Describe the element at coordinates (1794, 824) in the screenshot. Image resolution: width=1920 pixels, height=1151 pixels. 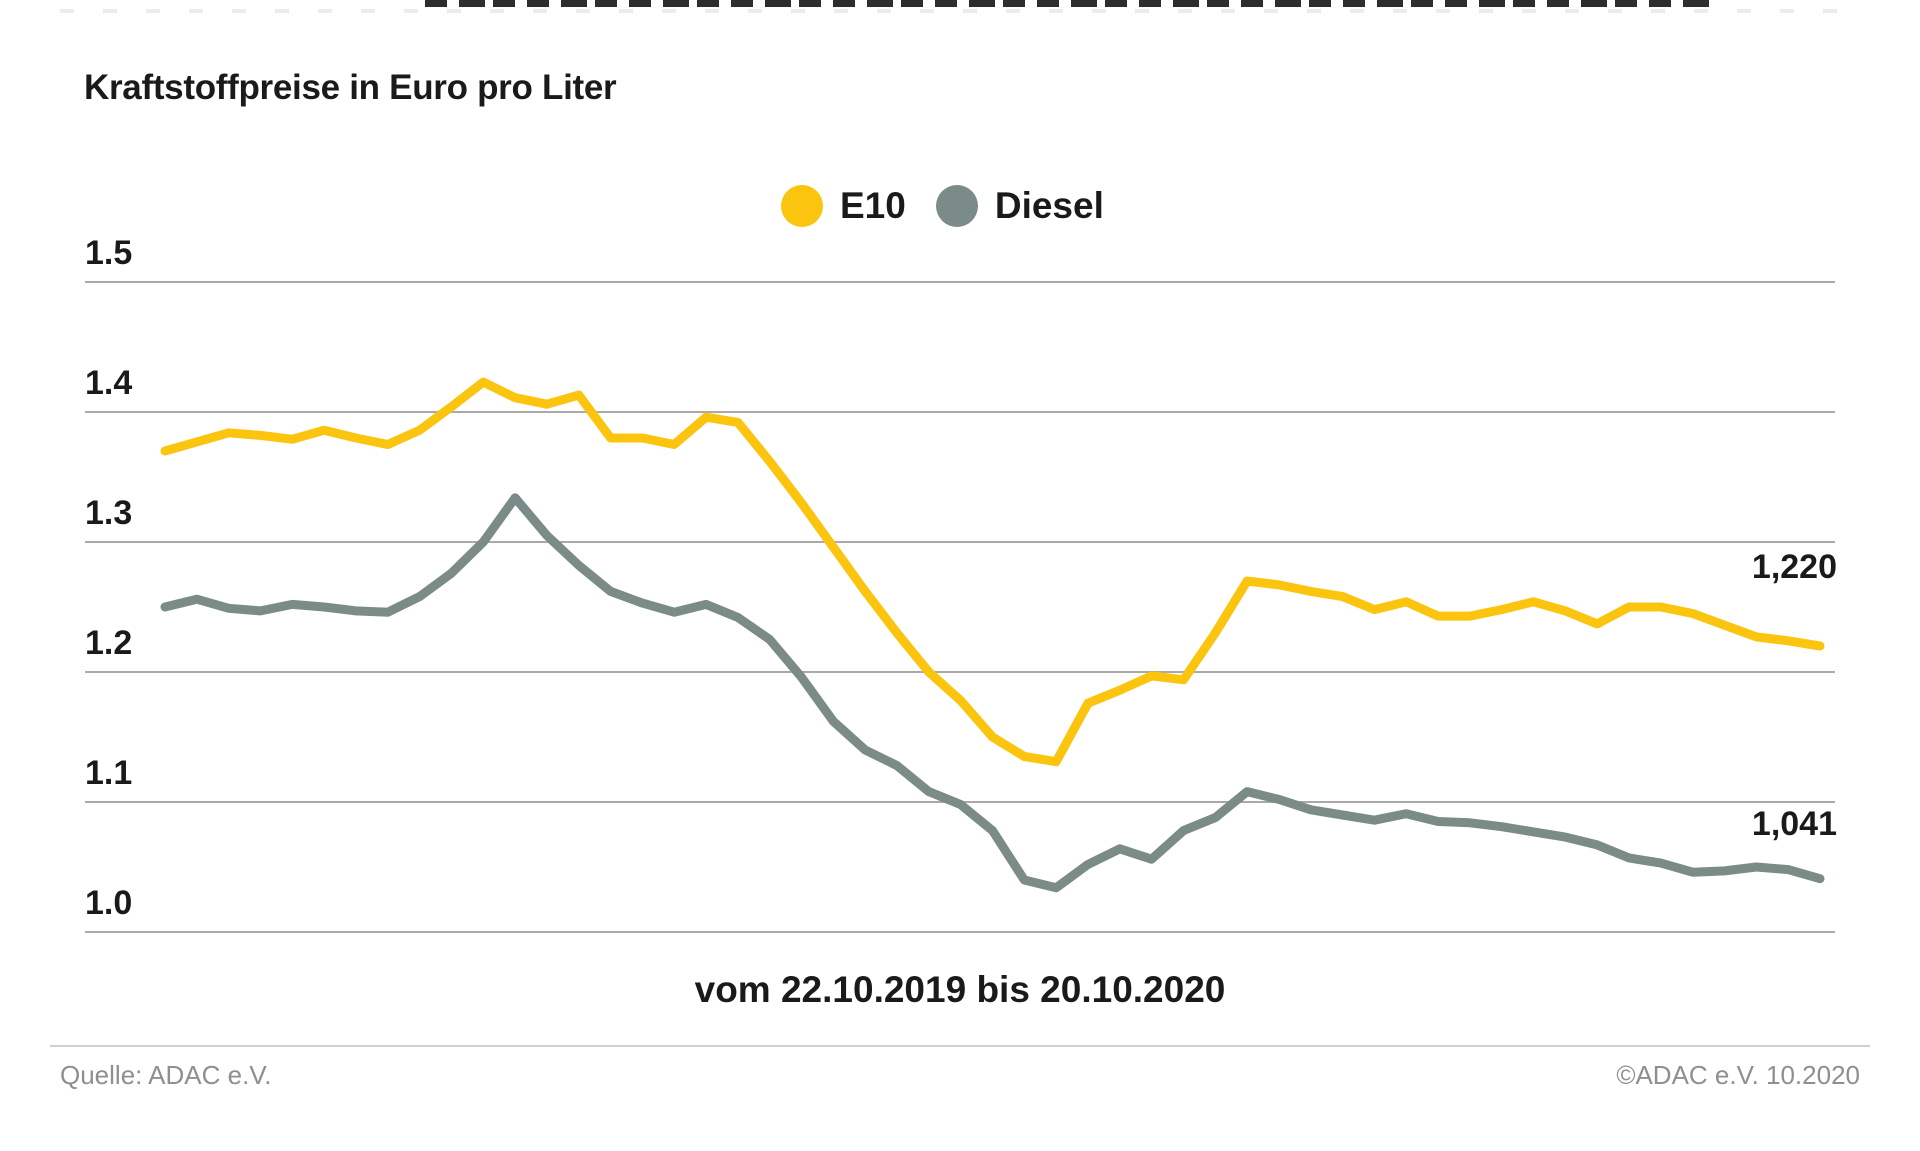
I see `diesel-end-value-label: 1,041` at that location.